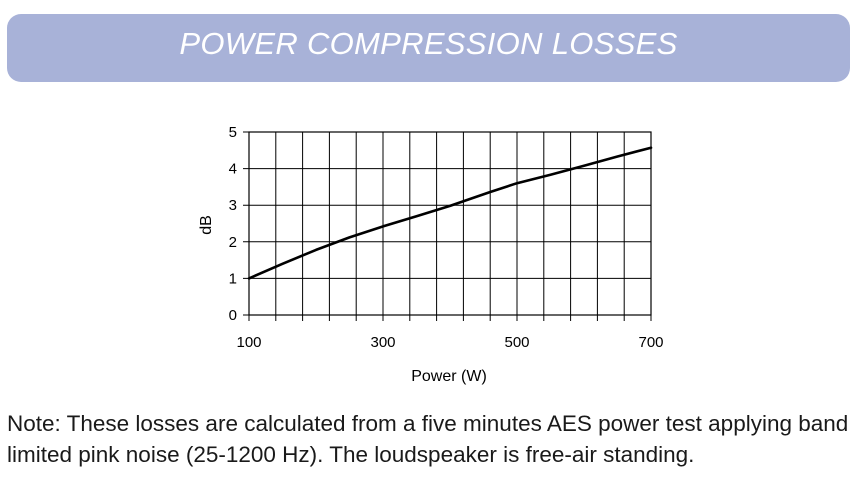 The image size is (860, 503). Describe the element at coordinates (428, 43) in the screenshot. I see `page-title: POWER COMPRESSION LOSSES` at that location.